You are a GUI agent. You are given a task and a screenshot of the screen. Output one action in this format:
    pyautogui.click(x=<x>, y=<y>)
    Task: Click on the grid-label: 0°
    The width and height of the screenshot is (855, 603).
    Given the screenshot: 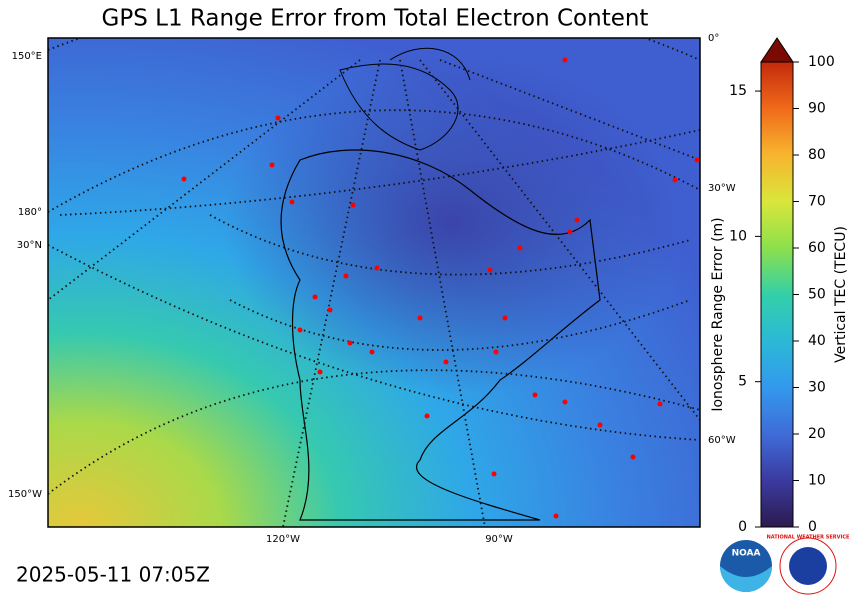 What is the action you would take?
    pyautogui.click(x=713, y=38)
    